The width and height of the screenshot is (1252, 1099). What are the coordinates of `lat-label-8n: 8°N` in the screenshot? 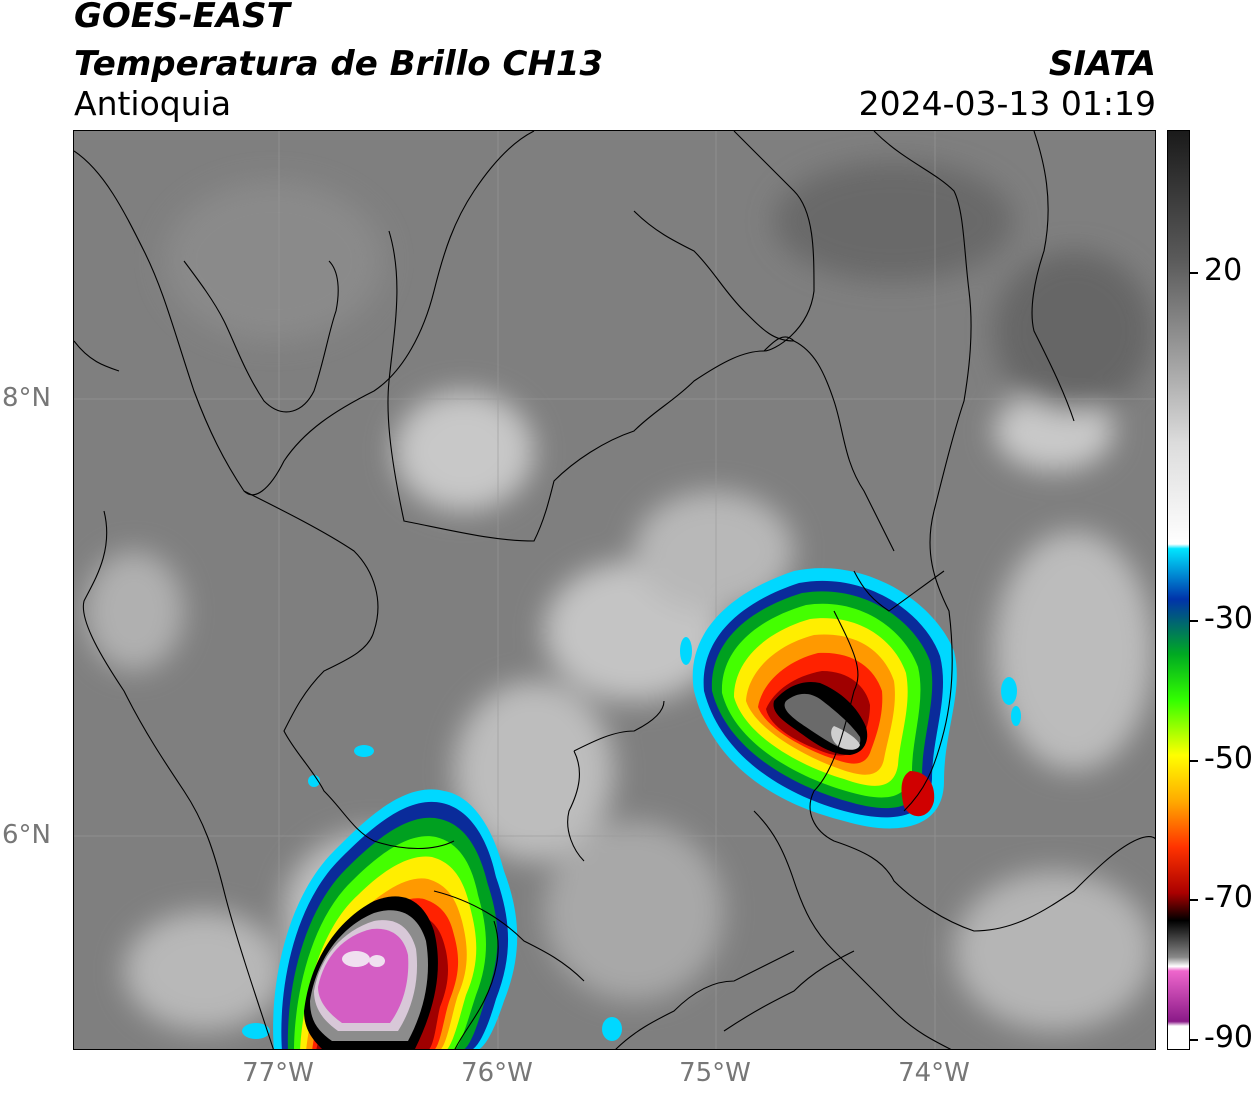 It's located at (26, 398).